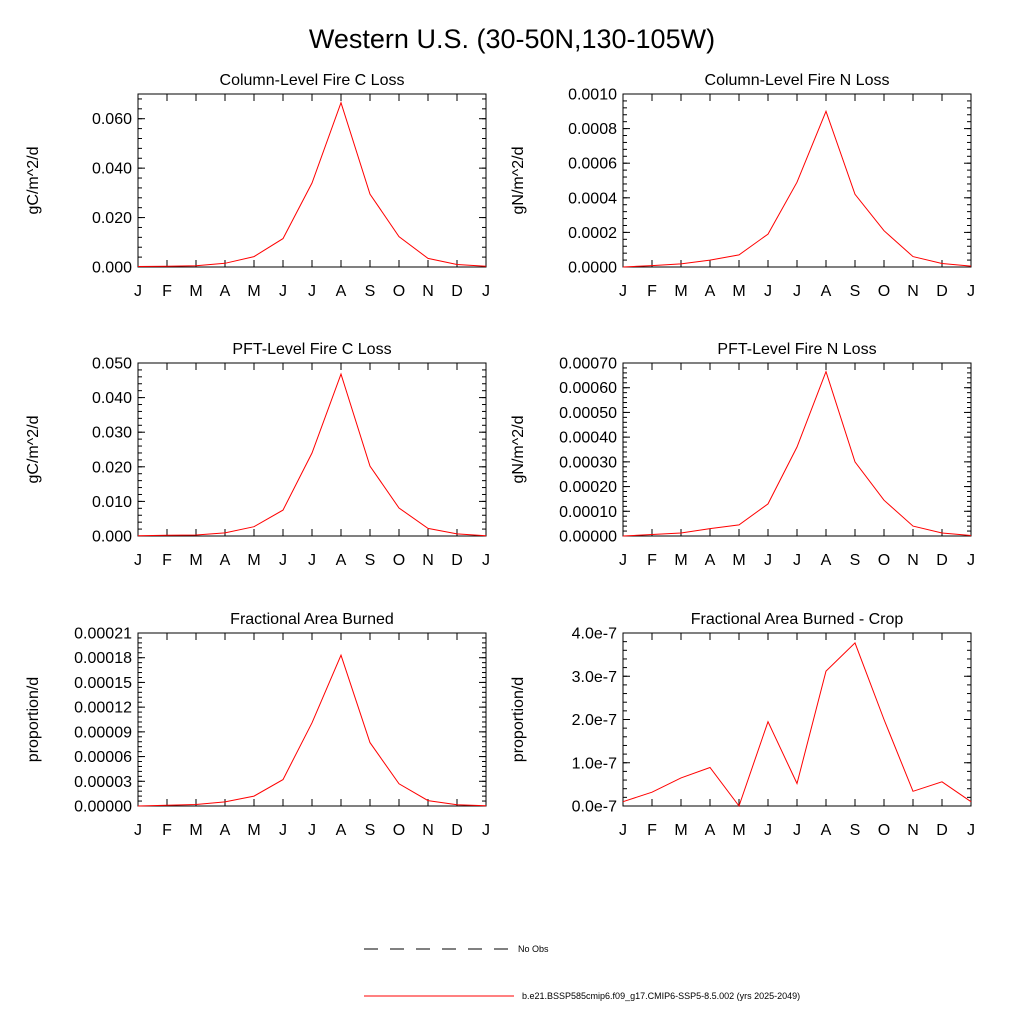 This screenshot has width=1024, height=1024. I want to click on y-tick-label: 0.00018, so click(103, 658).